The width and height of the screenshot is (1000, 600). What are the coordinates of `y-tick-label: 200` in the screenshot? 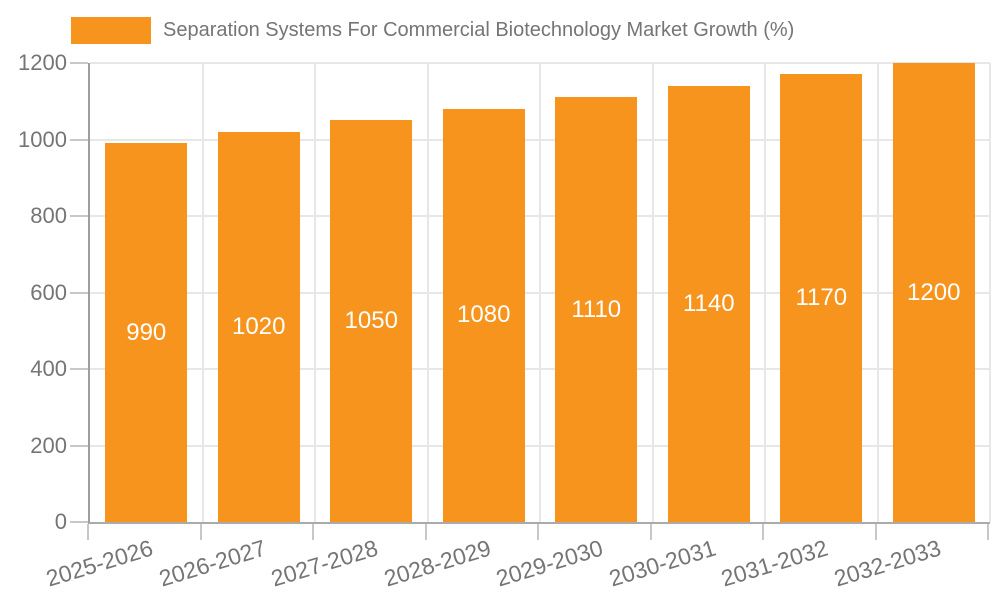 It's located at (48, 445).